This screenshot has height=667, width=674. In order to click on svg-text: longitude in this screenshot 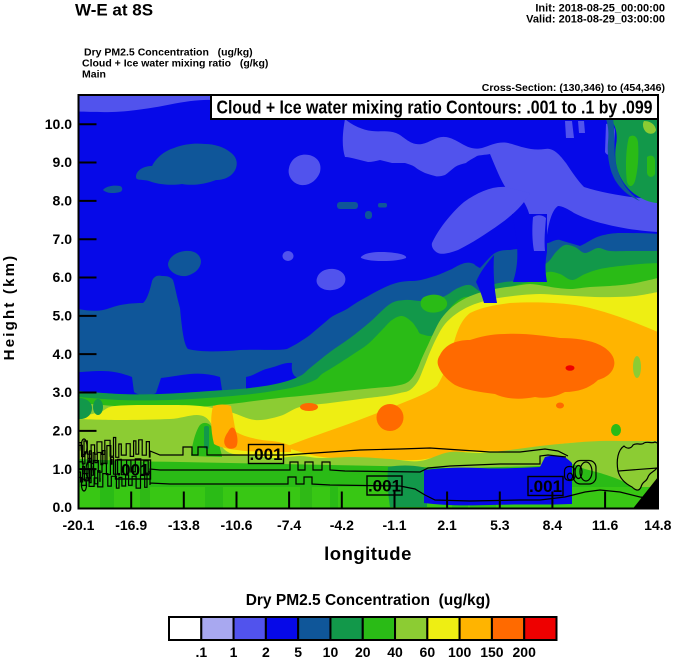, I will do `click(368, 553)`.